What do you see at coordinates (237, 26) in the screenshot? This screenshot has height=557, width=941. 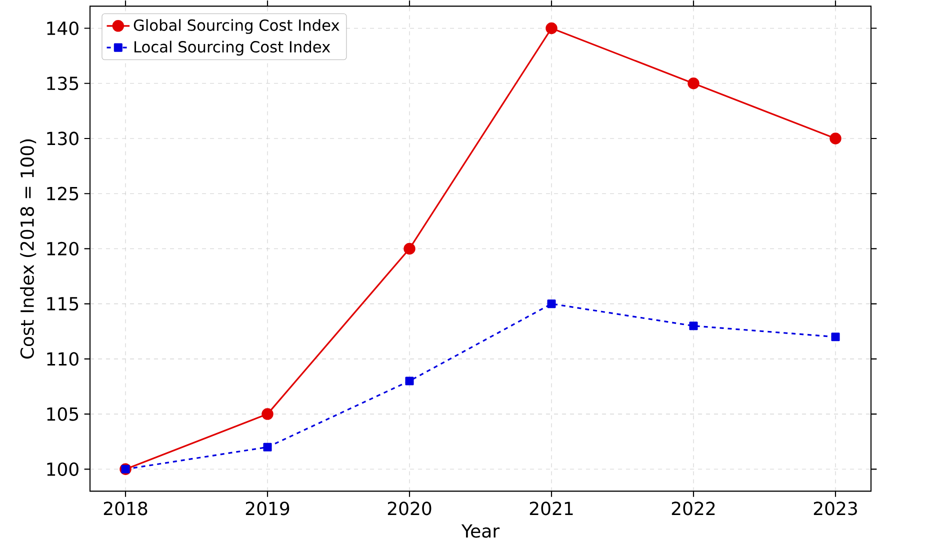 I see `legend-label: Global Sourcing Cost Index` at bounding box center [237, 26].